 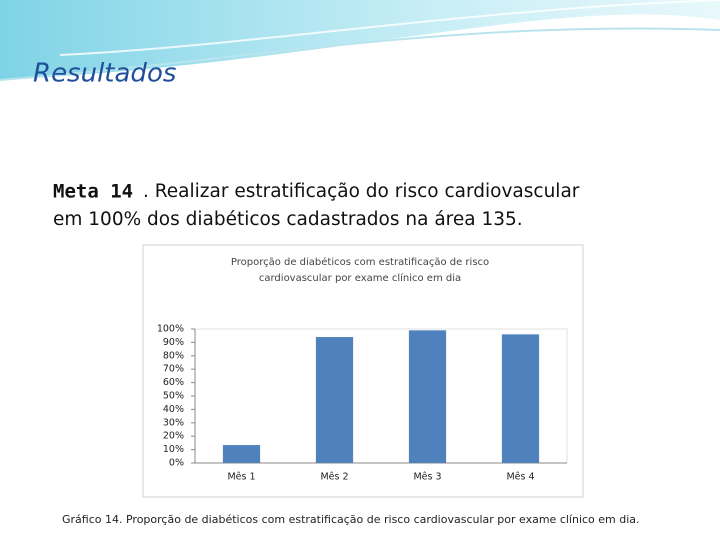 I want to click on slide-heading: Resultados, so click(x=104, y=74).